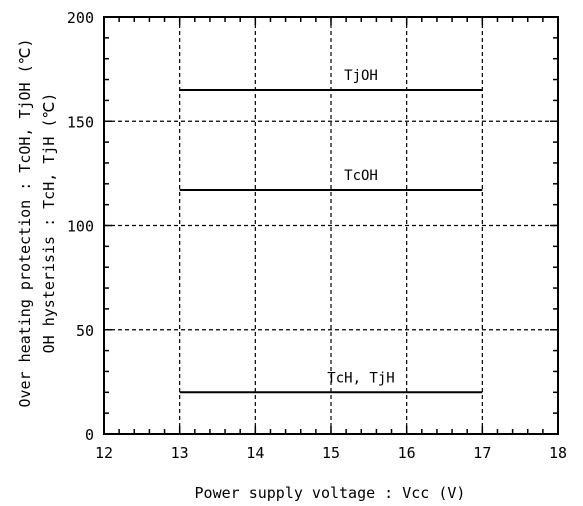  What do you see at coordinates (407, 453) in the screenshot?
I see `x-tick-label: 16` at bounding box center [407, 453].